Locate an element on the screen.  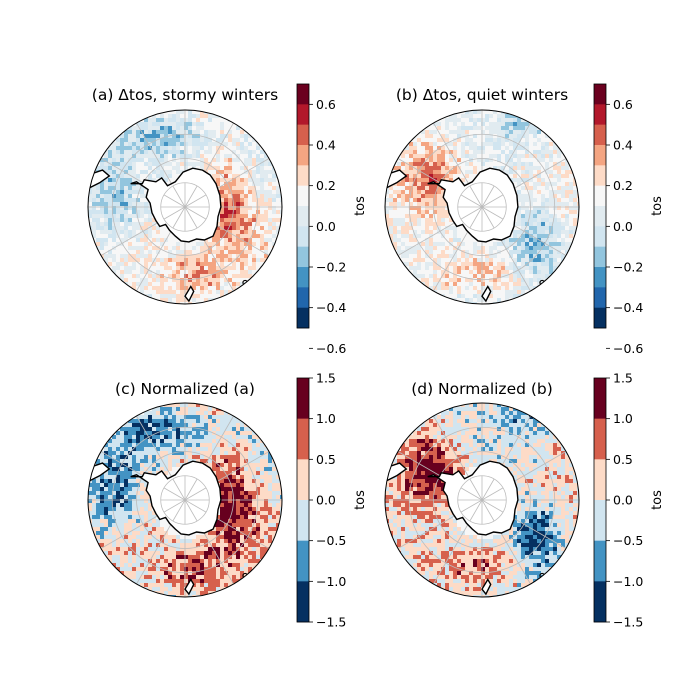
panel-title: (b) Δtos, quiet winters is located at coordinates (482, 95).